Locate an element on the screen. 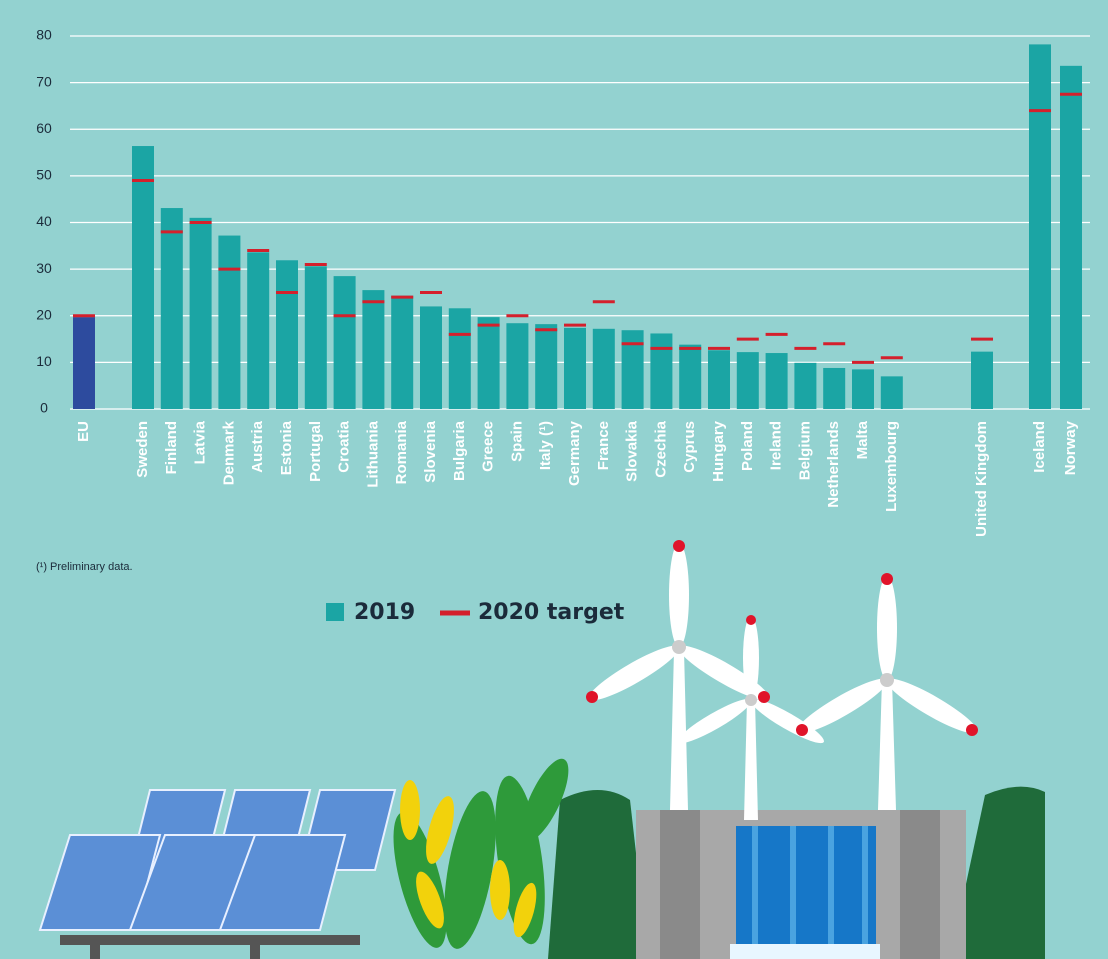 Image resolution: width=1108 pixels, height=959 pixels. x-tick-label: Luxembourg is located at coordinates (891, 466).